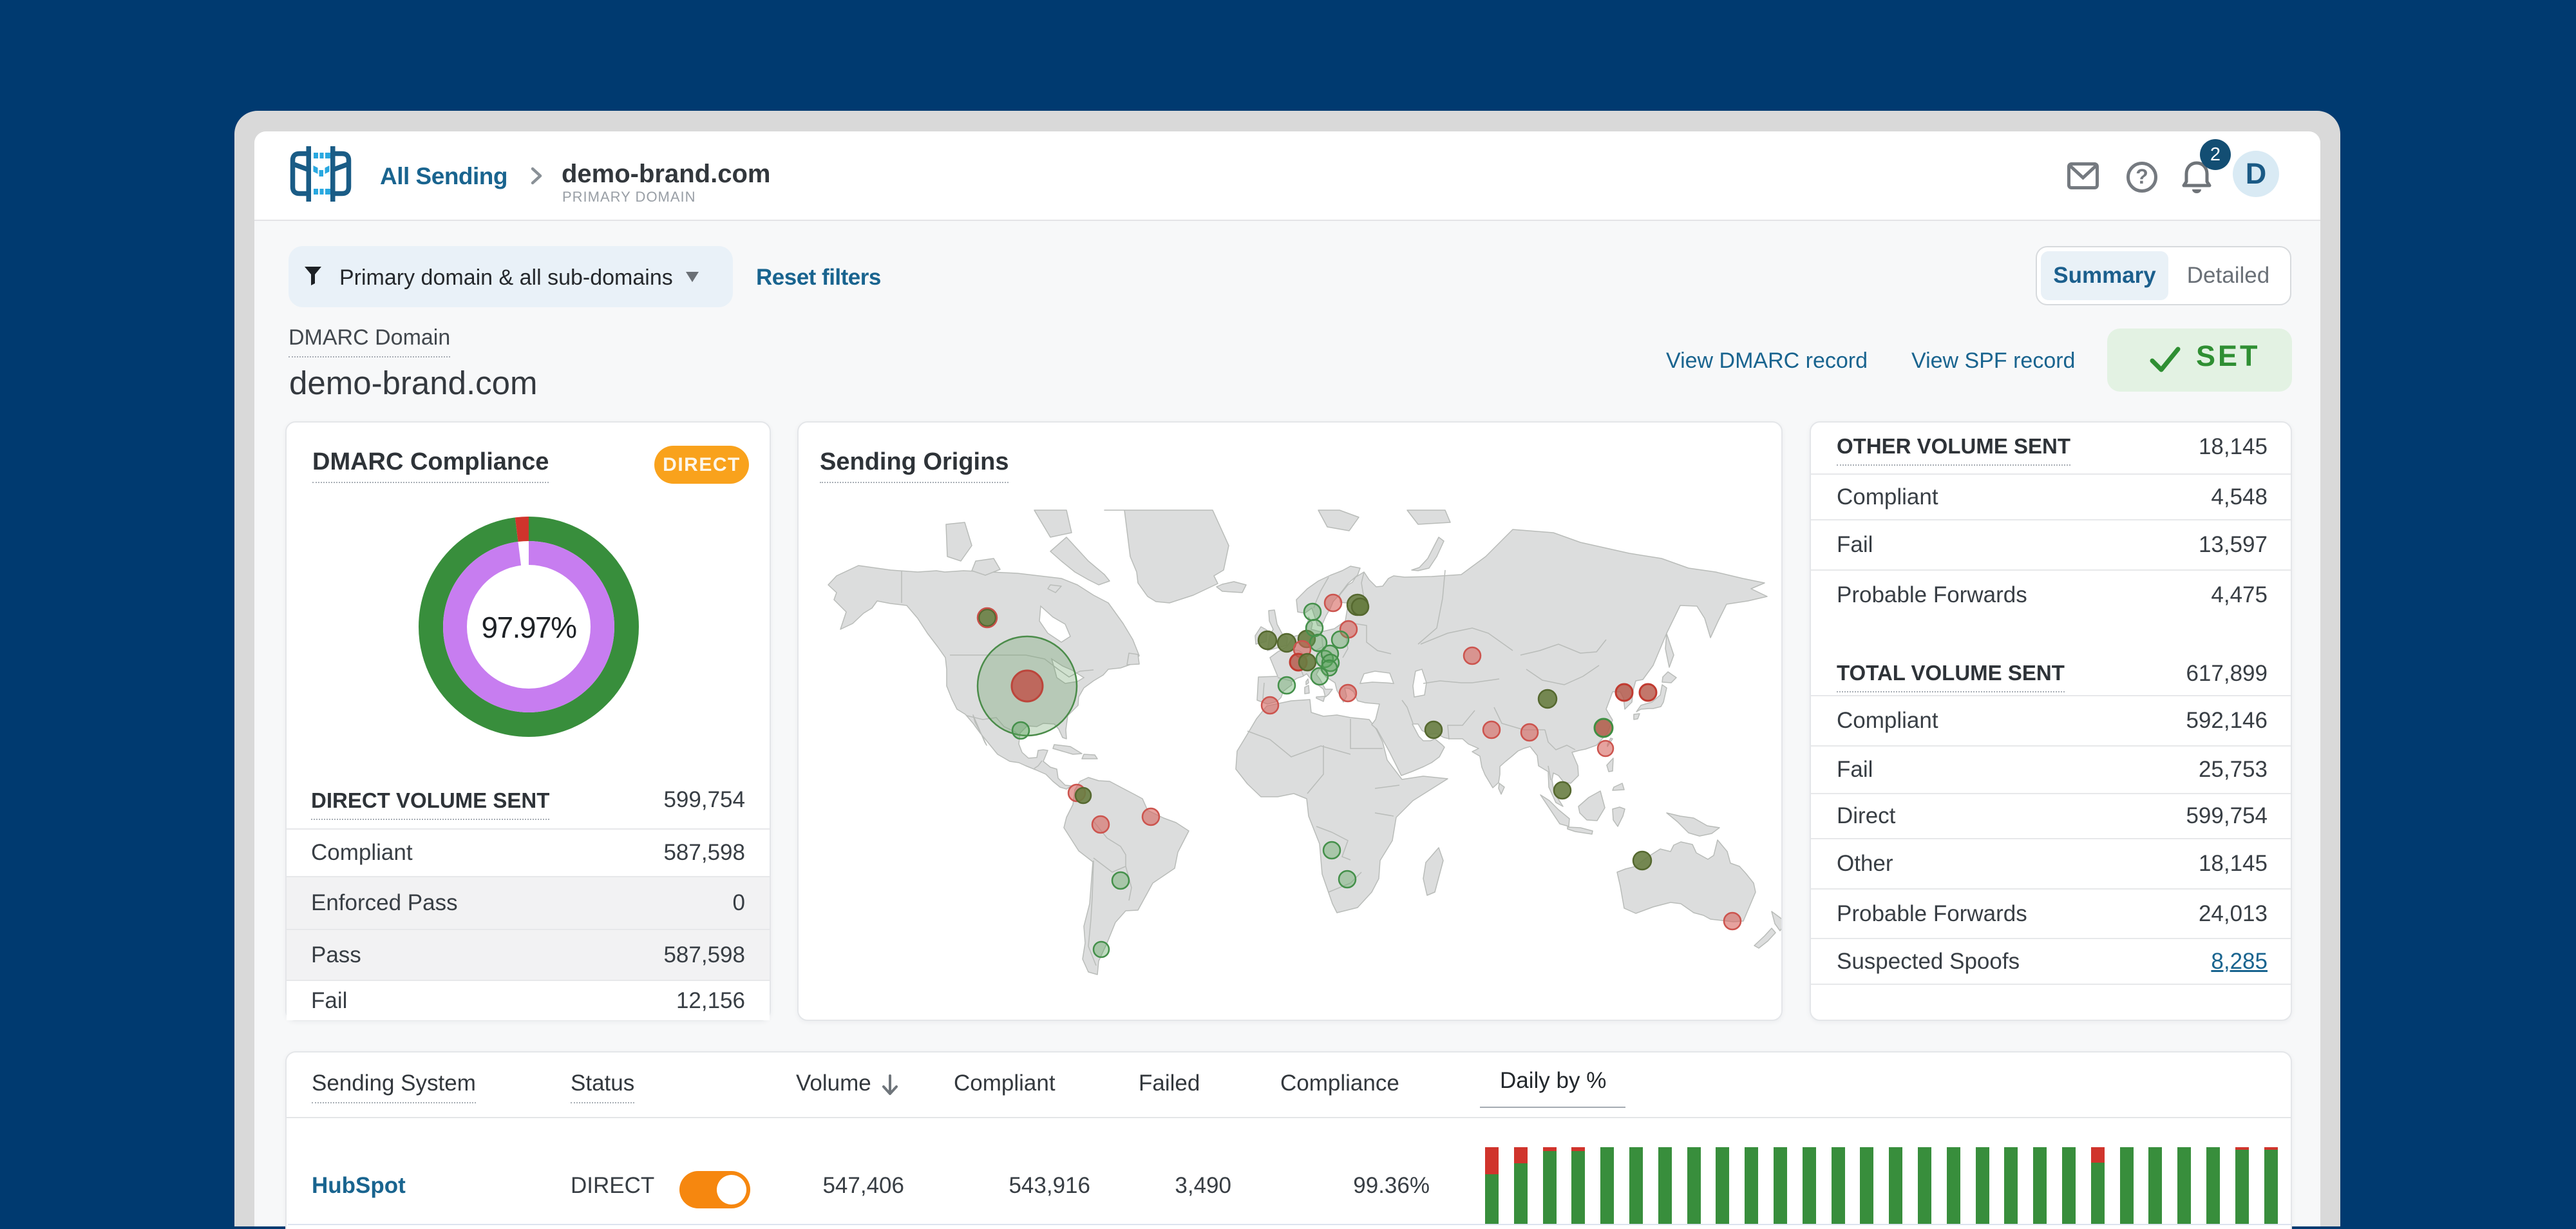 Image resolution: width=2576 pixels, height=1229 pixels. I want to click on svg-text: 97.97%, so click(528, 627).